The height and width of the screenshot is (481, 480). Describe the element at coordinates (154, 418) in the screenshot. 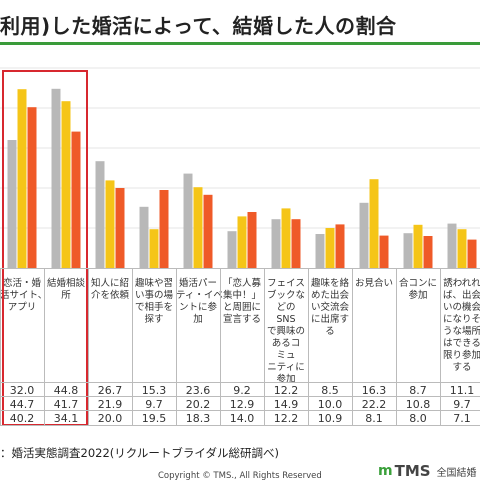

I see `value-cell: 19.5` at that location.